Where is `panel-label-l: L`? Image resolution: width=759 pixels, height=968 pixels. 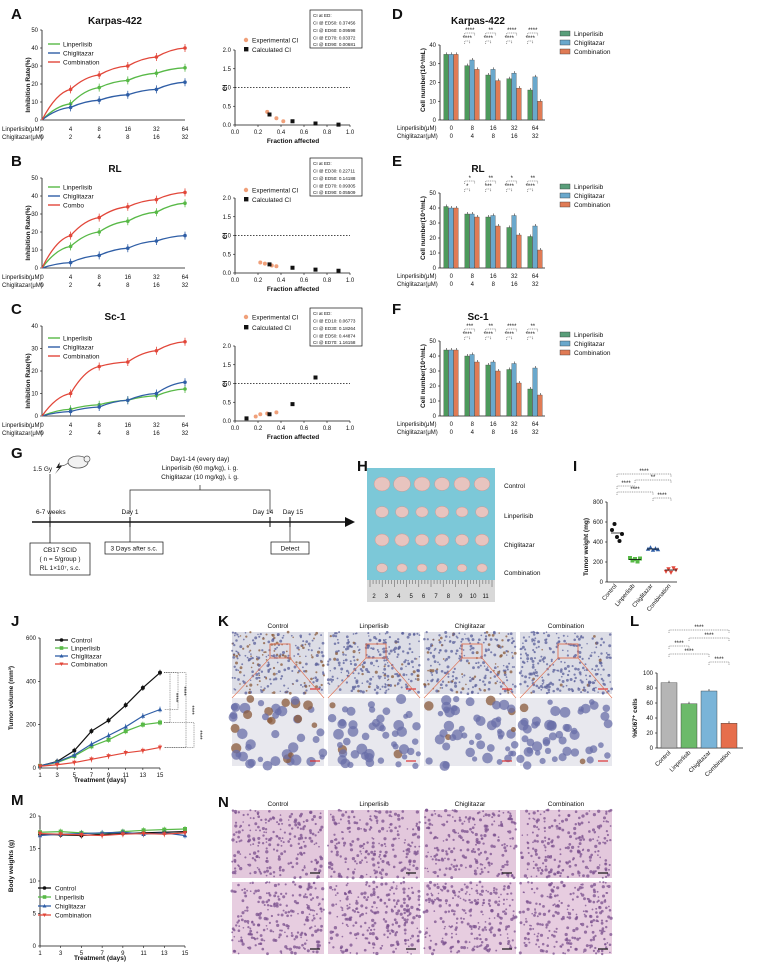 panel-label-l: L is located at coordinates (635, 621).